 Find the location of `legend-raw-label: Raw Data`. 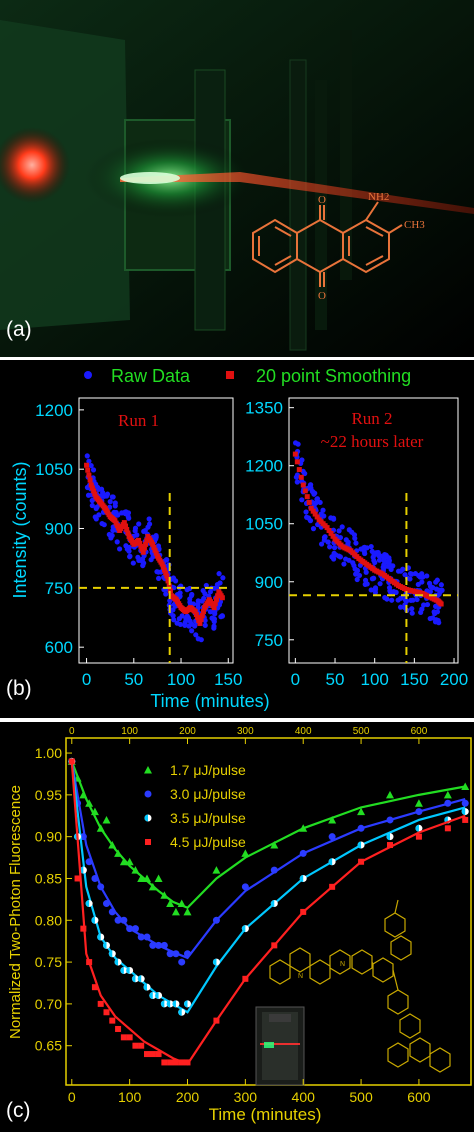

legend-raw-label: Raw Data is located at coordinates (151, 376).